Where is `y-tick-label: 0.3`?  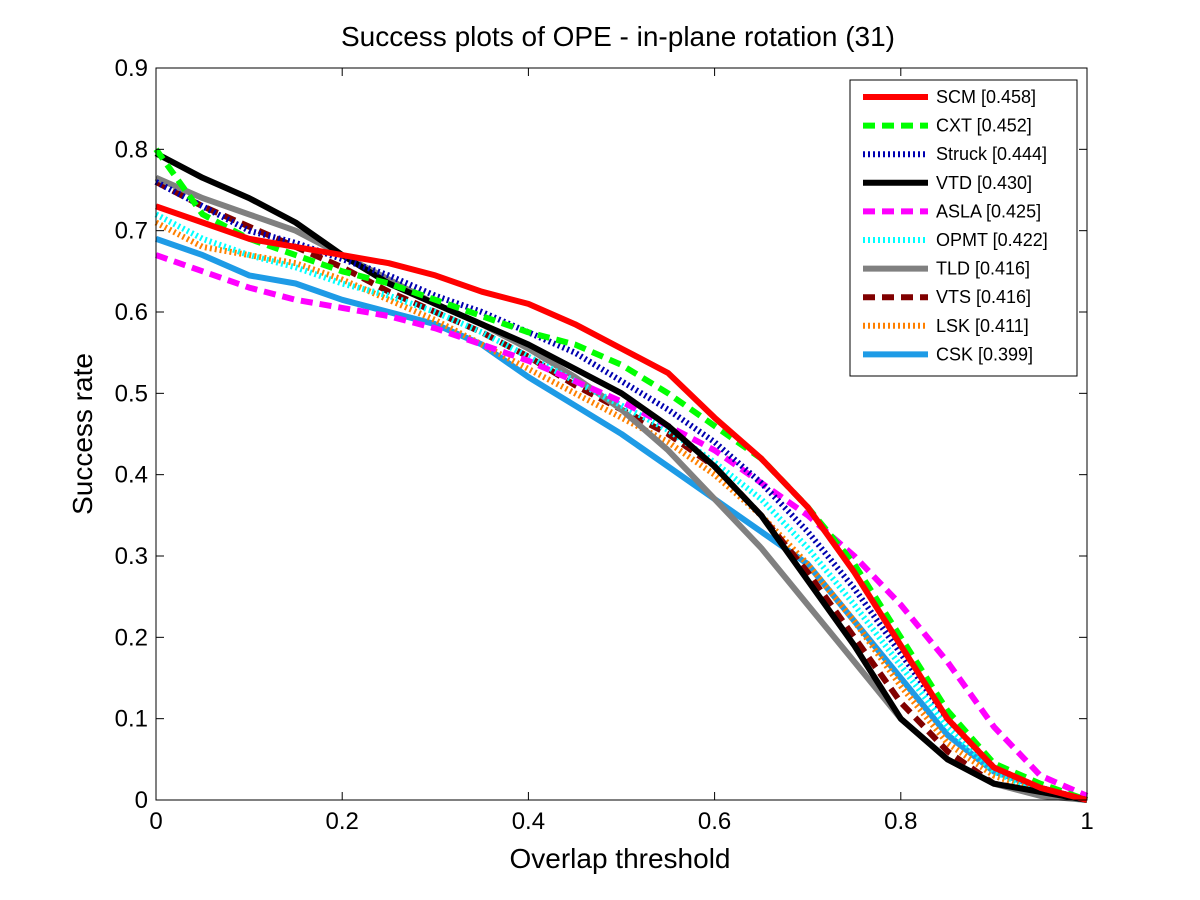 y-tick-label: 0.3 is located at coordinates (131, 556).